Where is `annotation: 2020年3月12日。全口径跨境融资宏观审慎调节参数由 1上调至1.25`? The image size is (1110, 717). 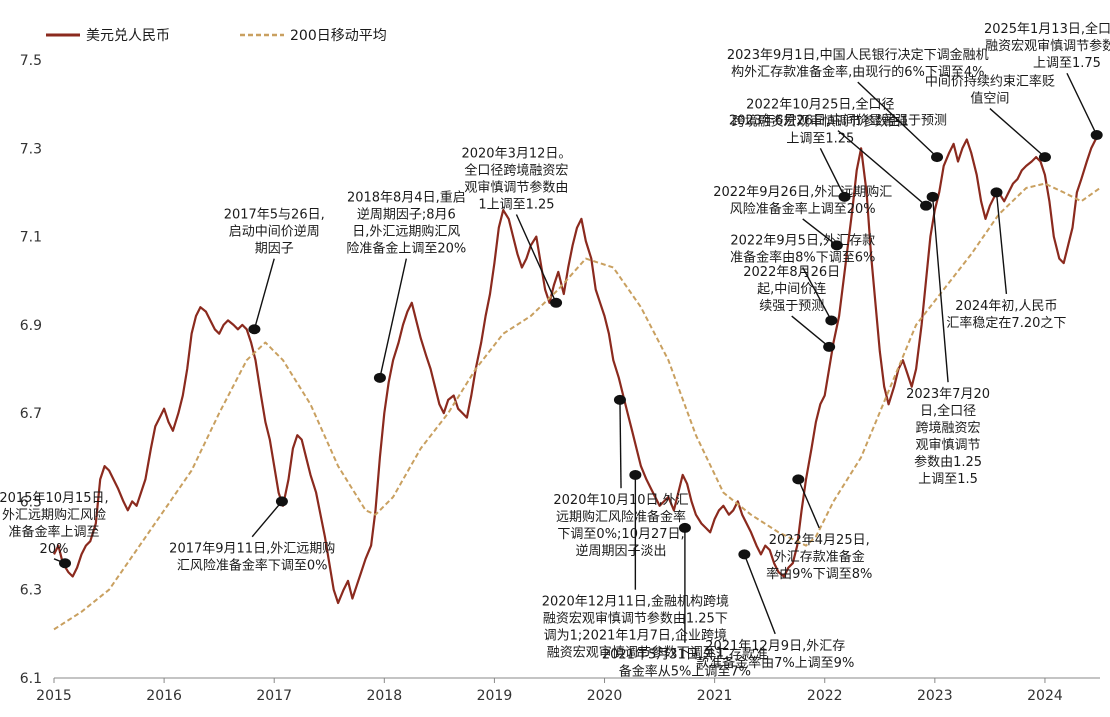 annotation: 2020年3月12日。全口径跨境融资宏观审慎调节参数由 1上调至1.25 is located at coordinates (516, 227).